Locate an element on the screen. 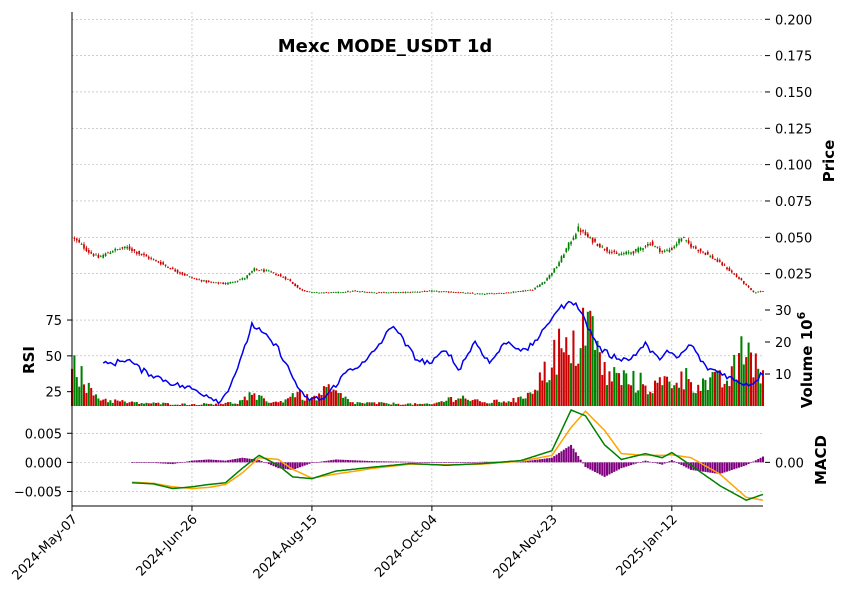  volume-exponent: 6 is located at coordinates (801, 315).